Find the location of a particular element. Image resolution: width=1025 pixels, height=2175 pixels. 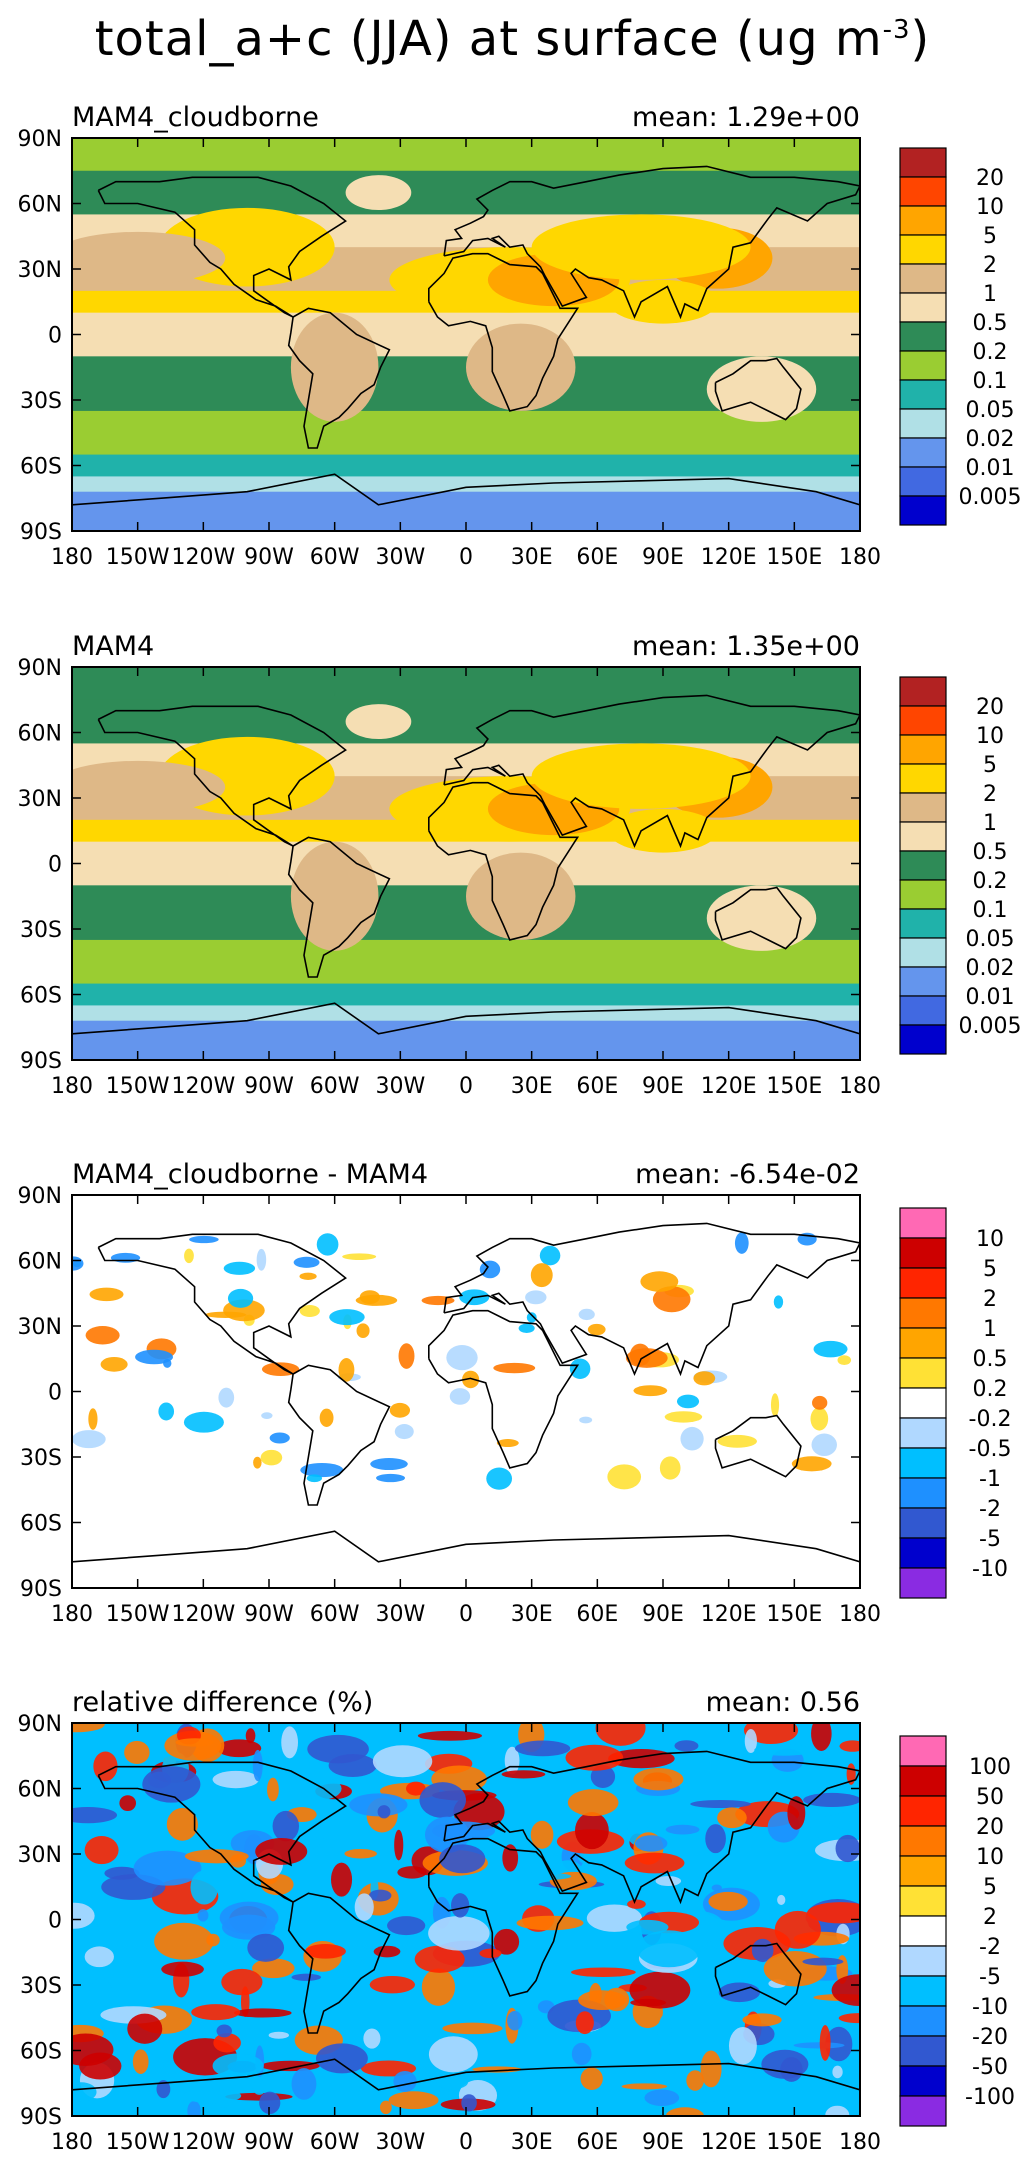

y-tick-label: 0 is located at coordinates (55, 1921).